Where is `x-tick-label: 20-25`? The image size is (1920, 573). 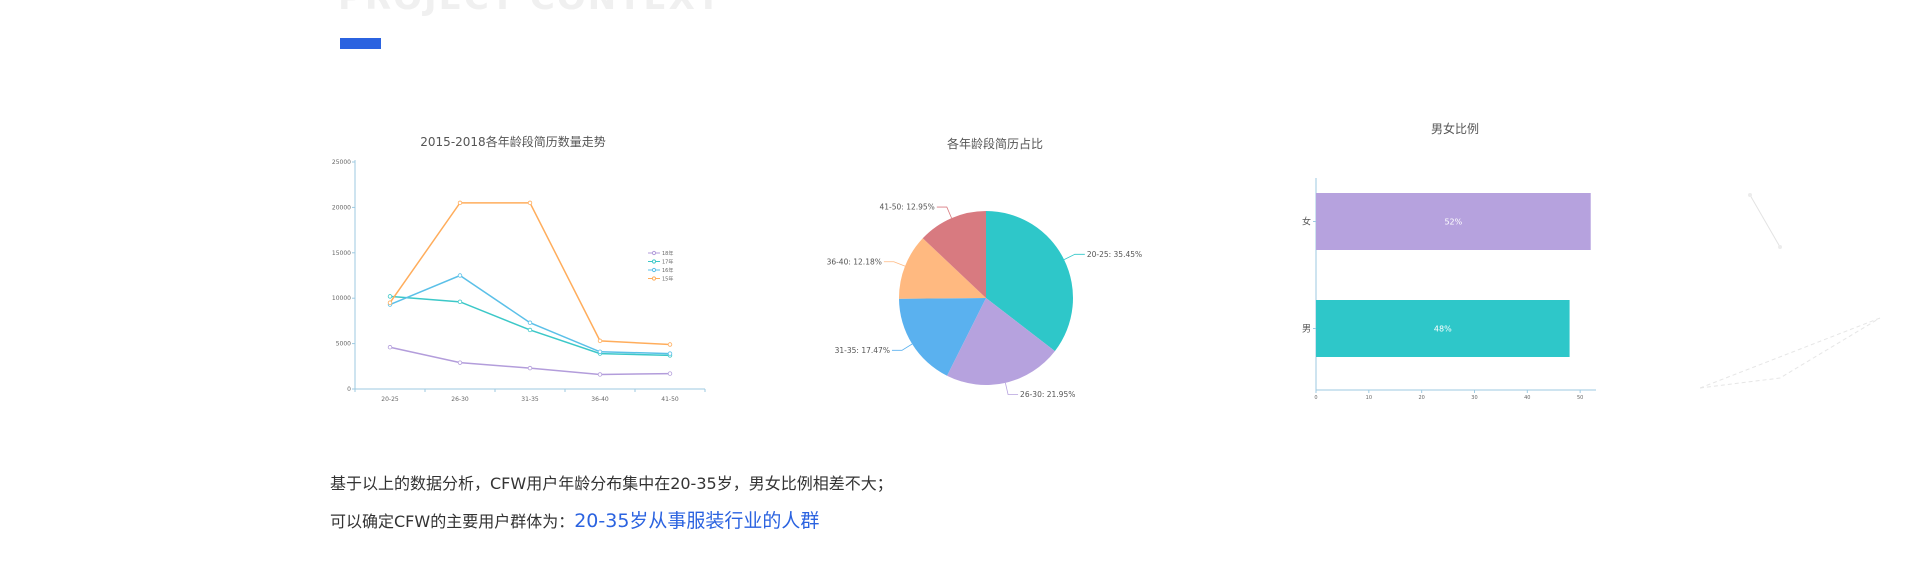 x-tick-label: 20-25 is located at coordinates (390, 399).